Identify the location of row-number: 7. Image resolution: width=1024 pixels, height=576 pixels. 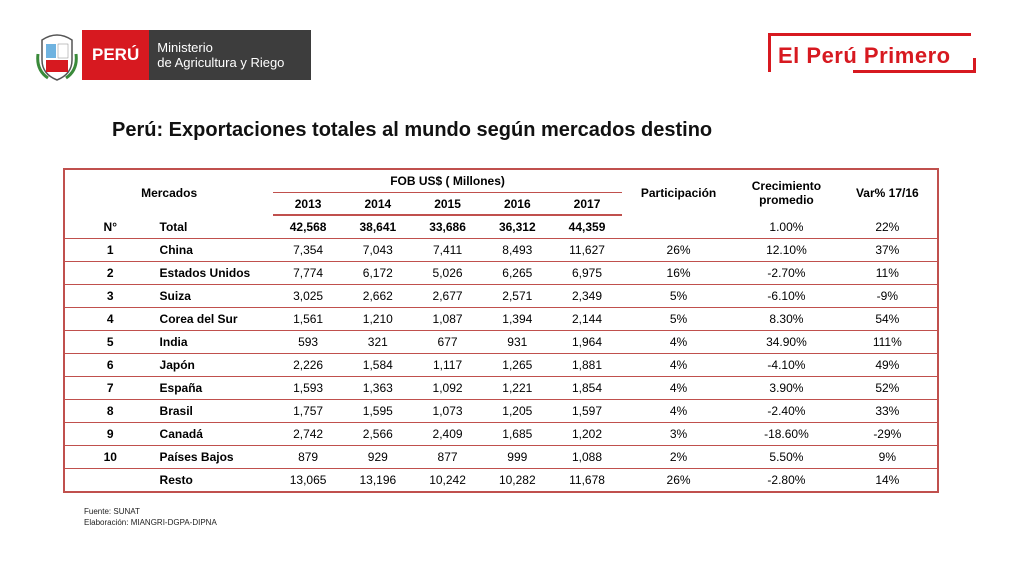
(110, 388).